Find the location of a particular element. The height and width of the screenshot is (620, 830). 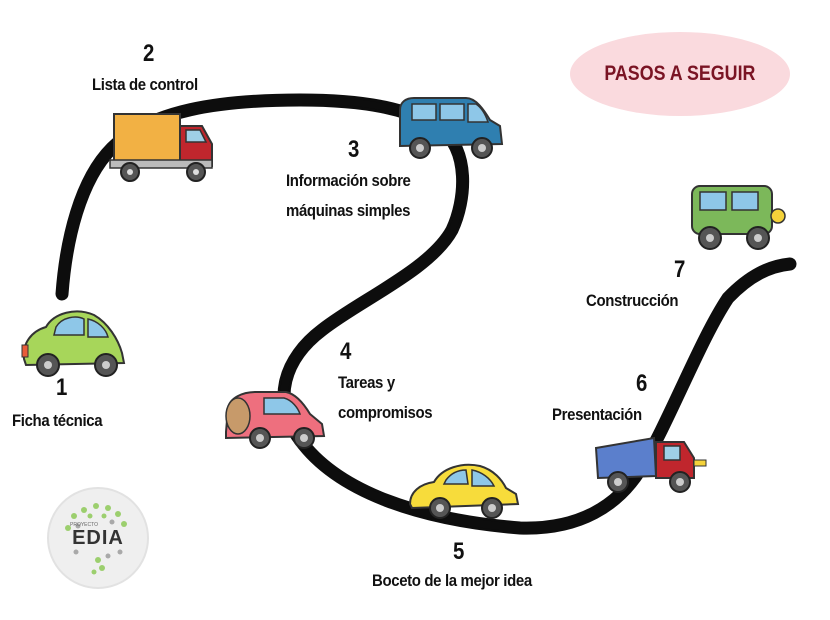

title-badge: PASOS A SEGUIR is located at coordinates (680, 74).